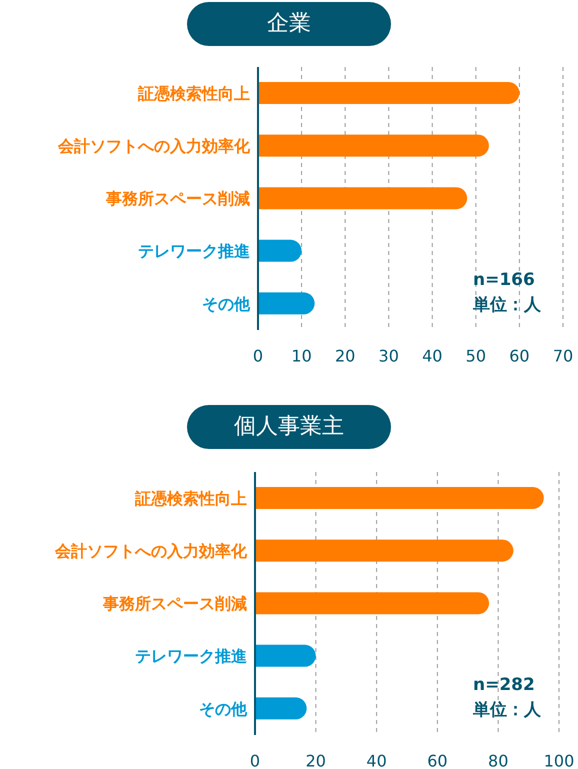  What do you see at coordinates (289, 24) in the screenshot?
I see `chart-title: 企業` at bounding box center [289, 24].